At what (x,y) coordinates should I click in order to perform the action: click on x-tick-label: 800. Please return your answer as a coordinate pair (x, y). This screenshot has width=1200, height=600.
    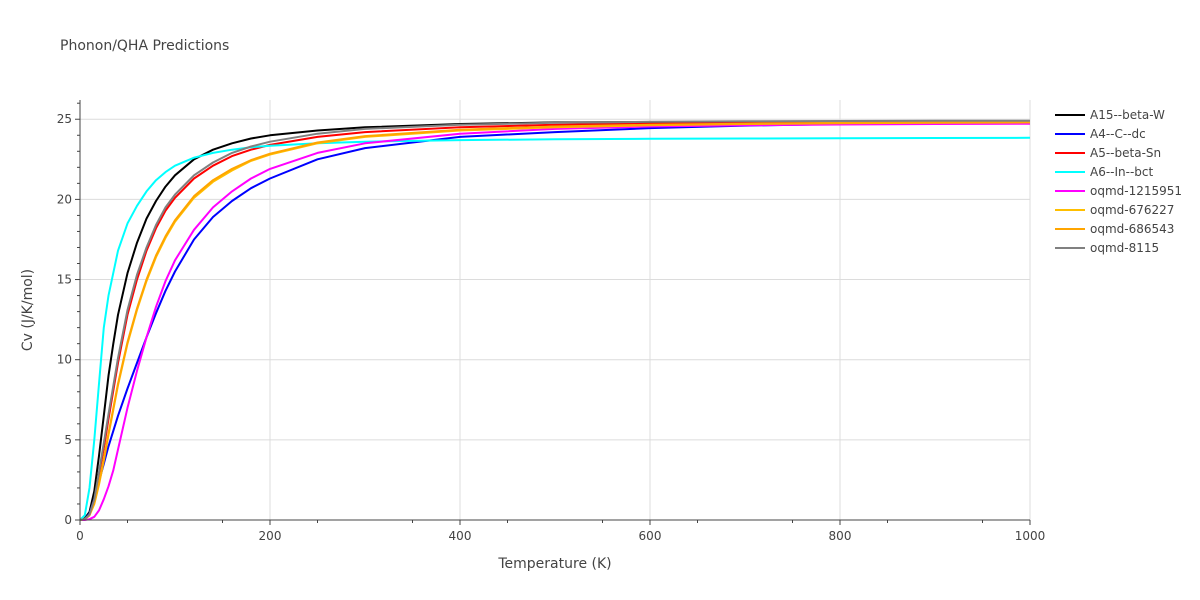
    Looking at the image, I should click on (840, 536).